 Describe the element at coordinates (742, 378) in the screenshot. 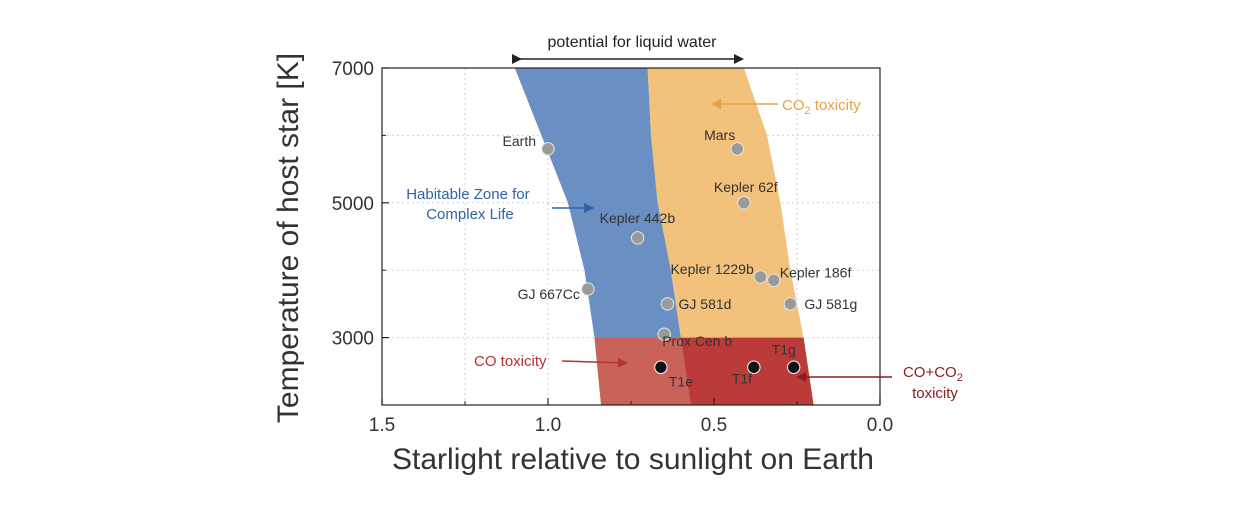

I see `point-label: T1f` at that location.